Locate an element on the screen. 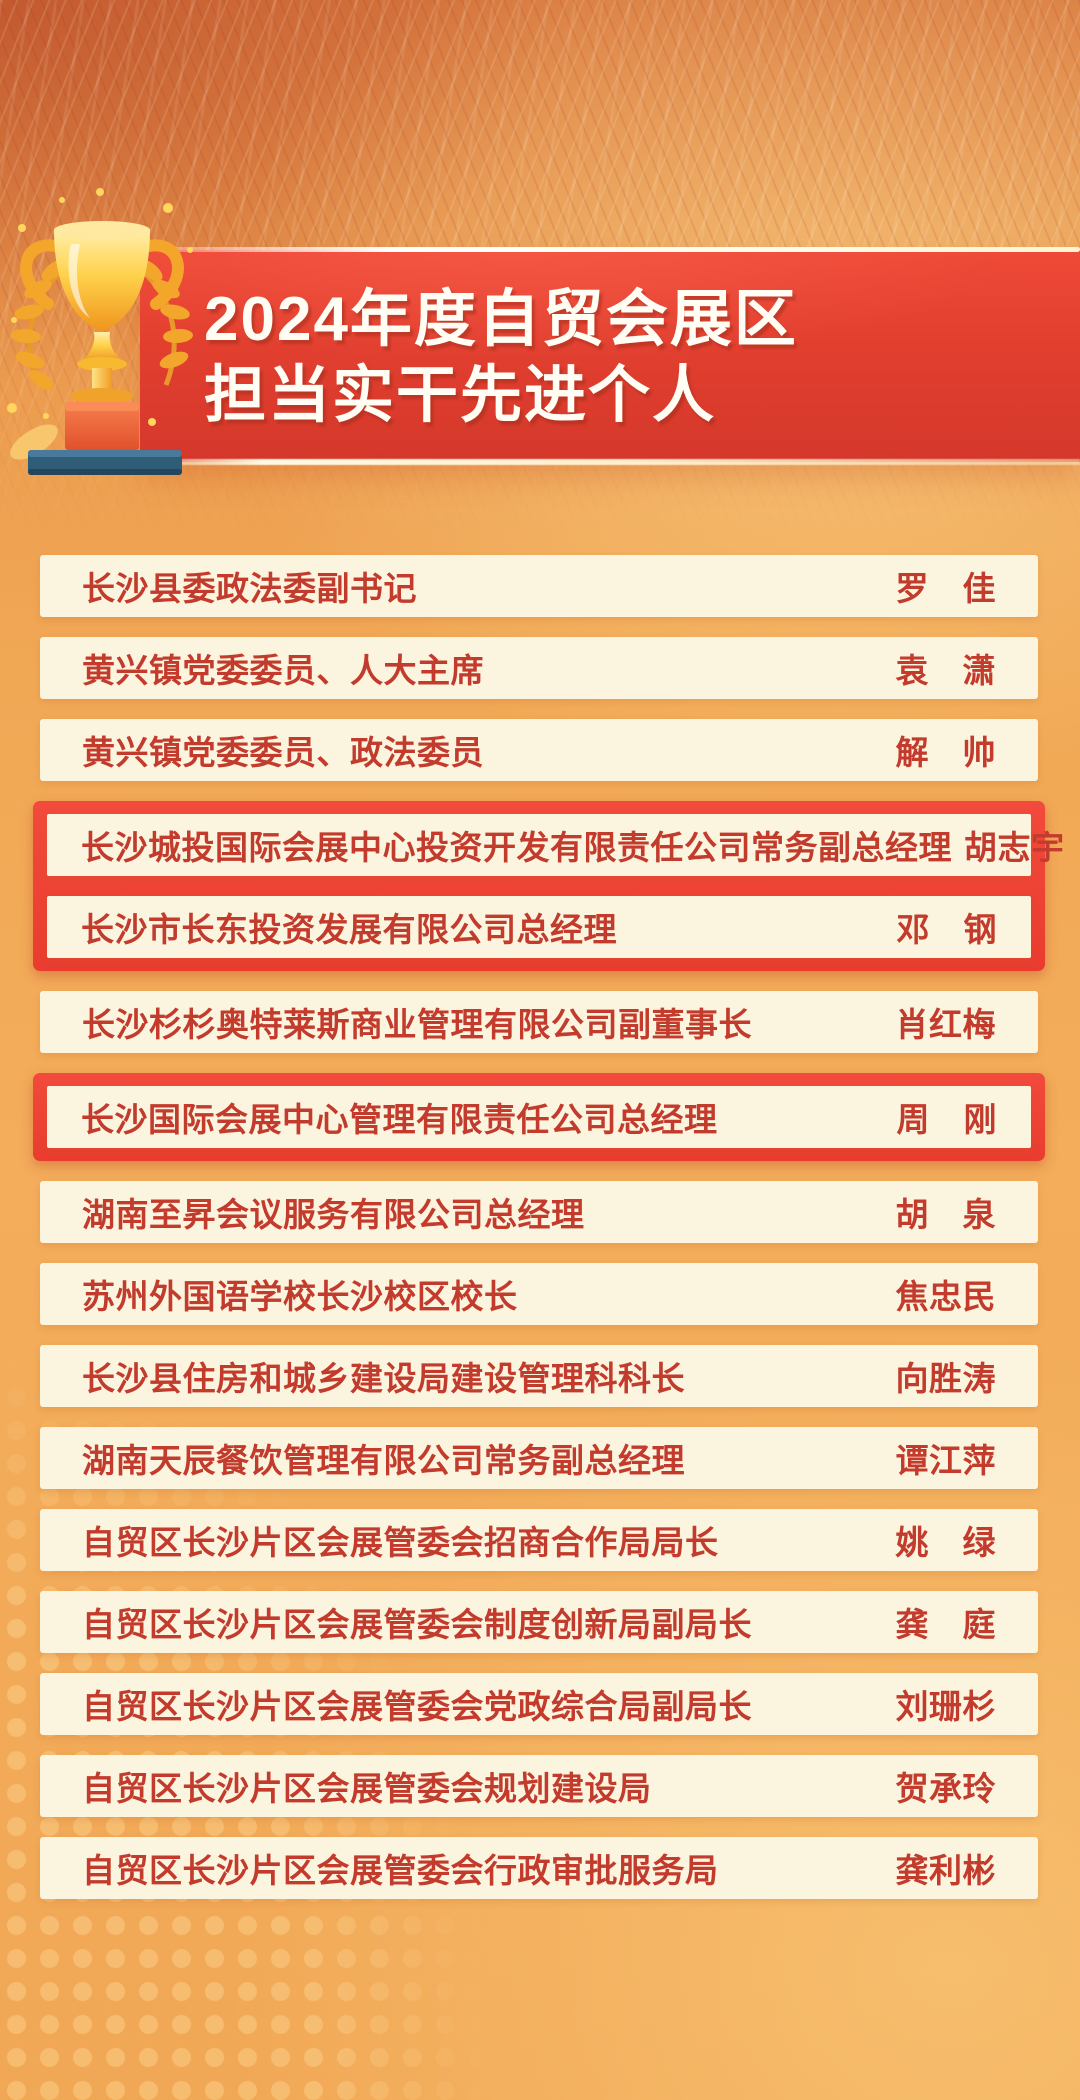 This screenshot has height=2100, width=1080. banner-top-line is located at coordinates (621, 249).